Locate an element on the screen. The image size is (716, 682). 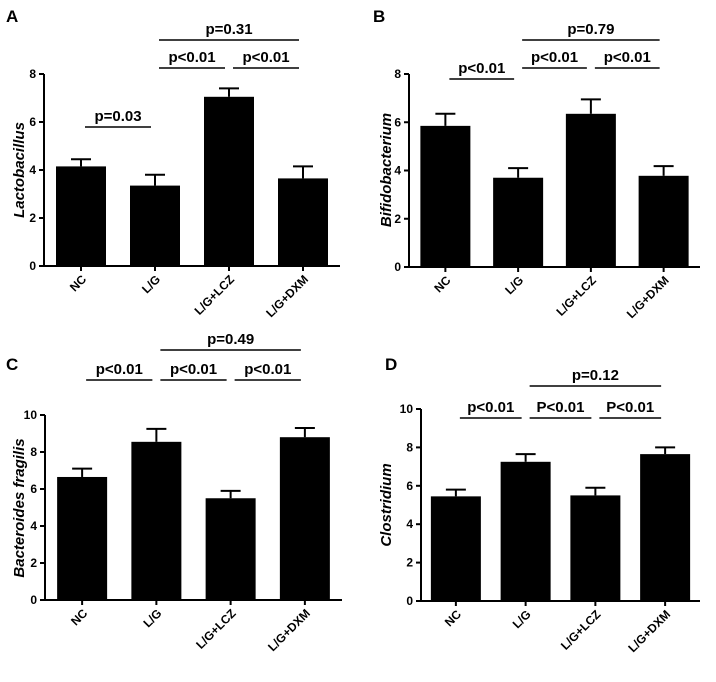
y-axis-label: Lactobacillus is located at coordinates (19, 170).